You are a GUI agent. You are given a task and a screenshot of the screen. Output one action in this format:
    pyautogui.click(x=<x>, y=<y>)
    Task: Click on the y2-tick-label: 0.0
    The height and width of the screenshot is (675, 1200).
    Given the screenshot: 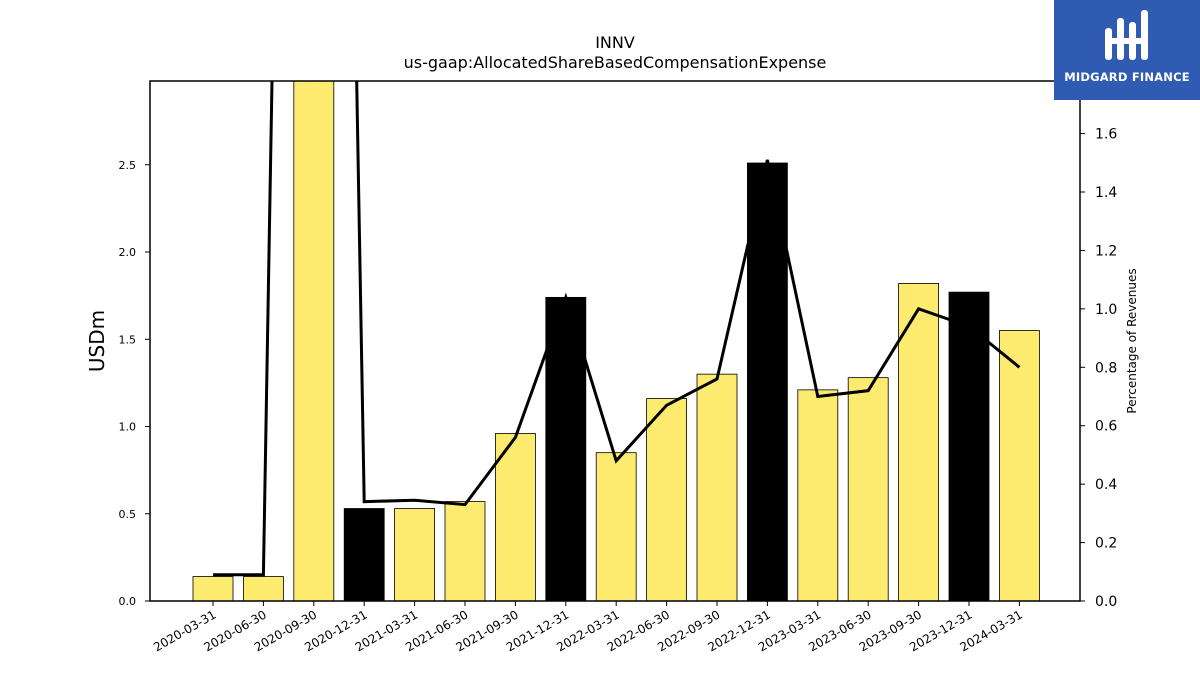 What is the action you would take?
    pyautogui.click(x=1106, y=602)
    